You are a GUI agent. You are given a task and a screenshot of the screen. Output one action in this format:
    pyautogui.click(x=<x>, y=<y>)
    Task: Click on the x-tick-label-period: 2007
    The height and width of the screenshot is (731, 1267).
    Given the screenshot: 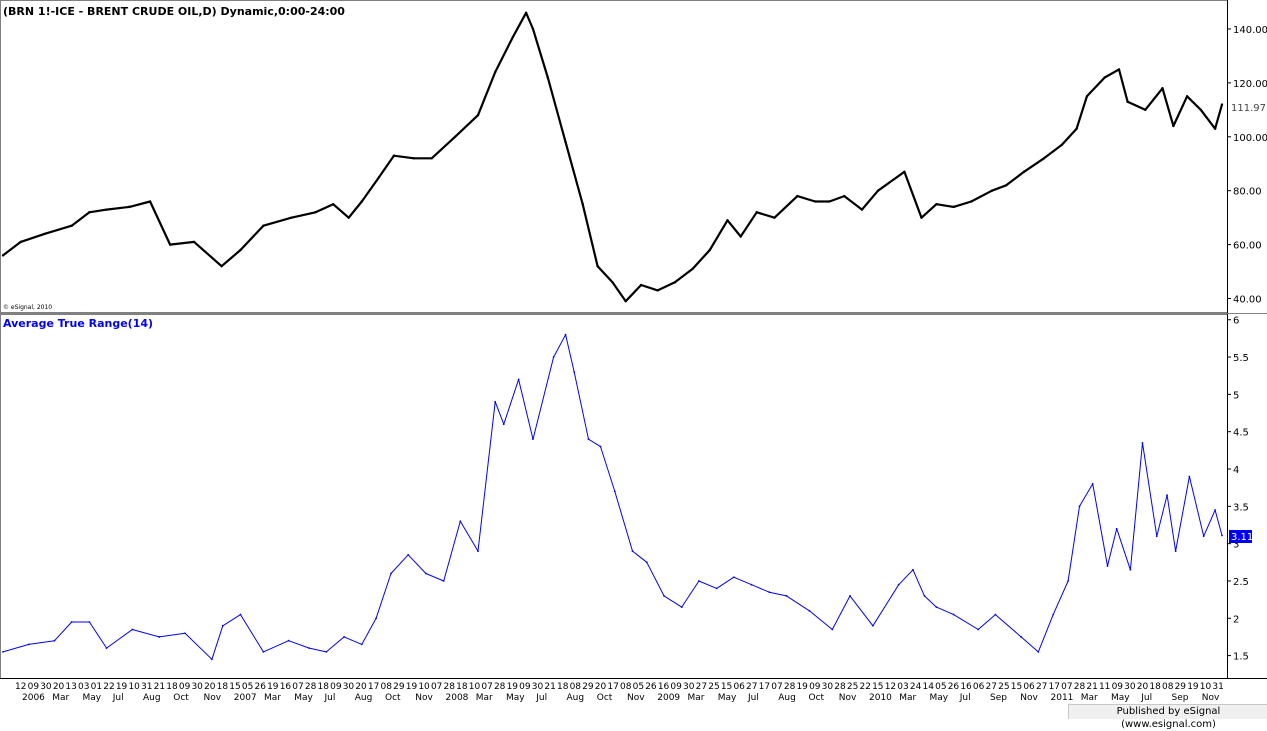 What is the action you would take?
    pyautogui.click(x=245, y=698)
    